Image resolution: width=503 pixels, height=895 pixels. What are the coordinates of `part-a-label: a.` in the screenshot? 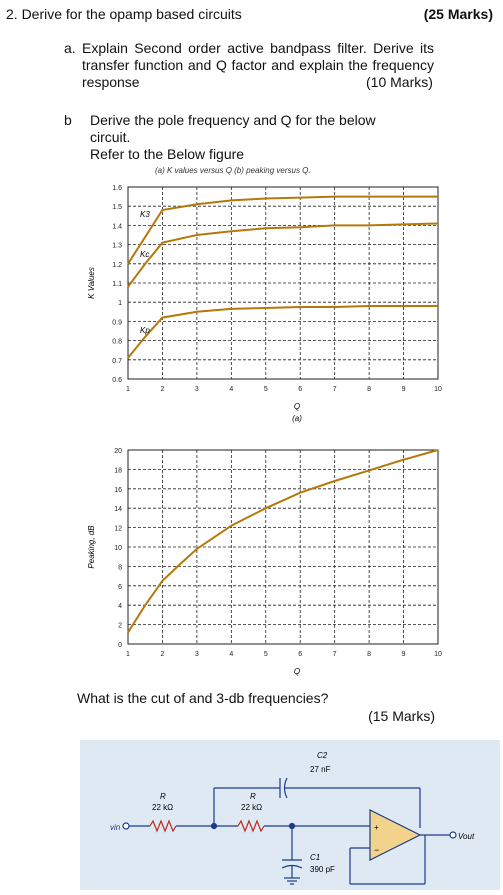 It's located at (70, 48).